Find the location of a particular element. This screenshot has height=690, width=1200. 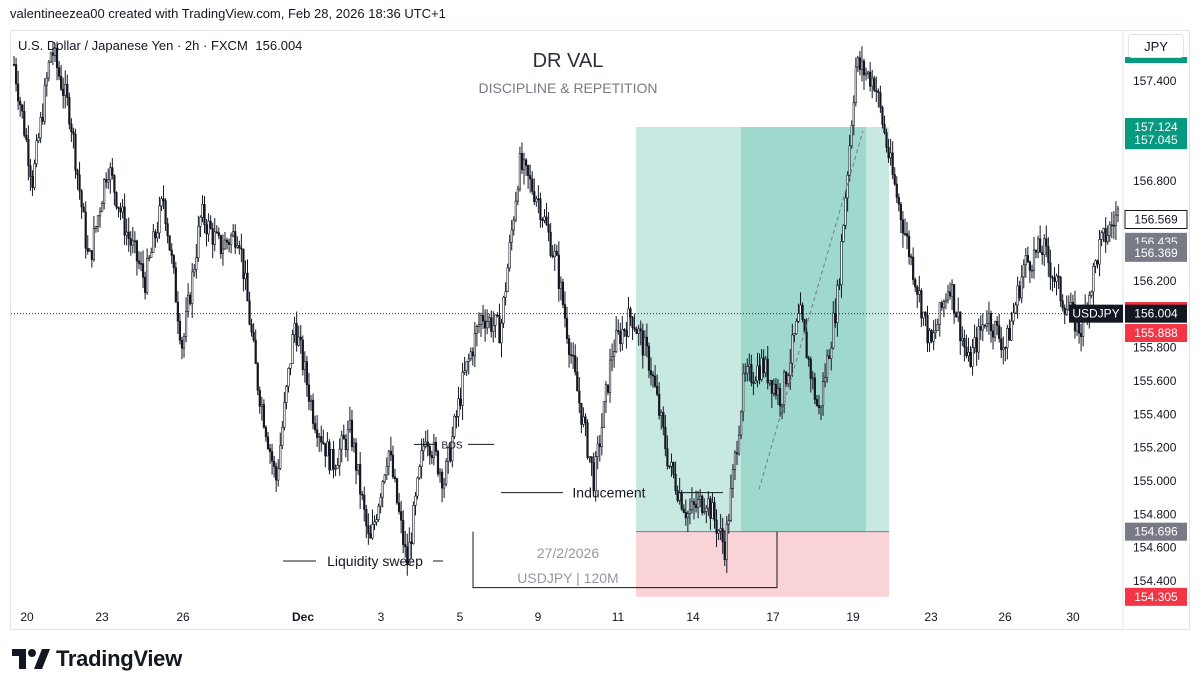

price-label: 156.569 is located at coordinates (1156, 219).